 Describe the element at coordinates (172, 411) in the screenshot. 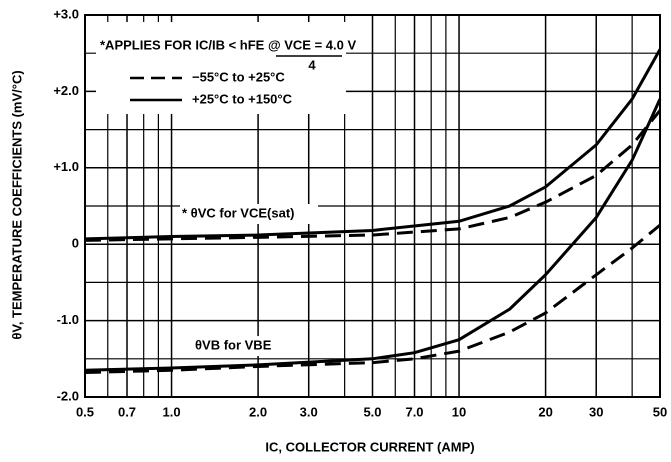

I see `x-tick-label: 1.0` at that location.